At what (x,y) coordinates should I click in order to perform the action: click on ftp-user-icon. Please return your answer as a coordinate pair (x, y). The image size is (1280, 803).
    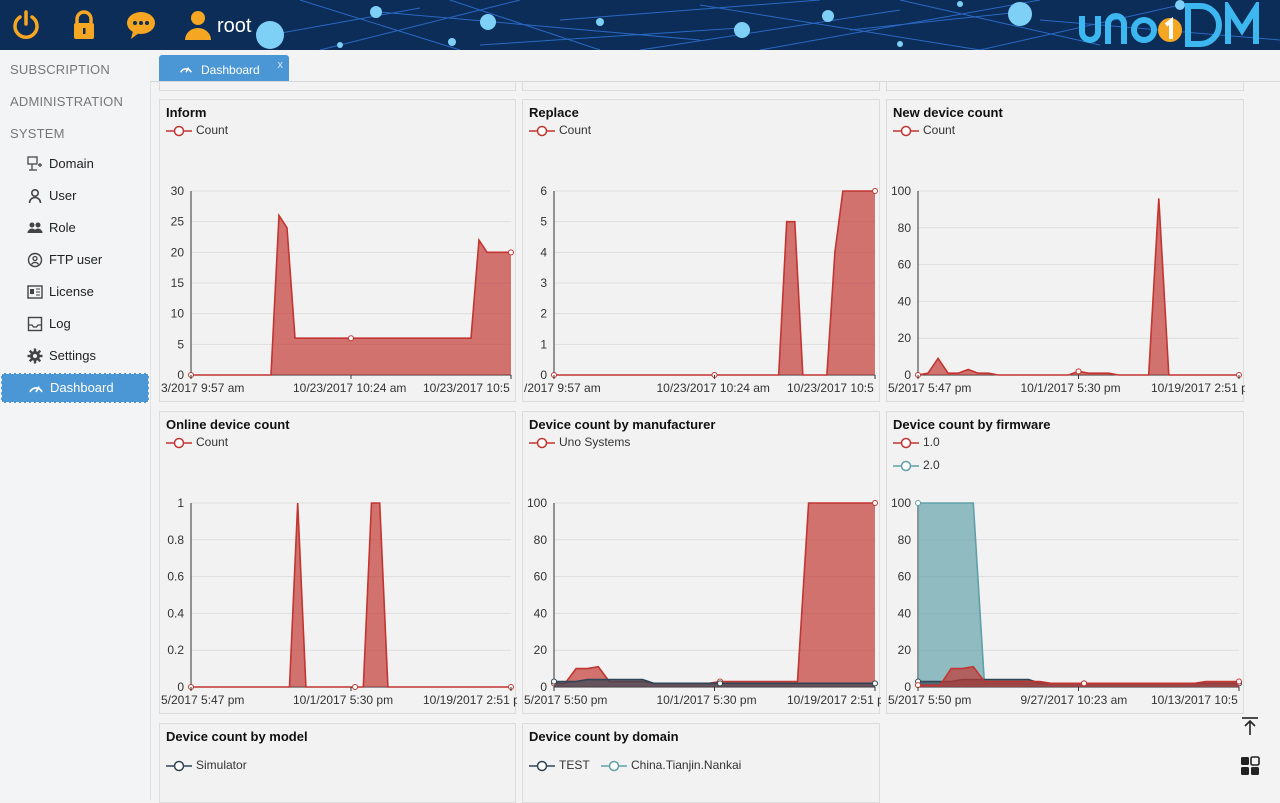
    Looking at the image, I should click on (35, 260).